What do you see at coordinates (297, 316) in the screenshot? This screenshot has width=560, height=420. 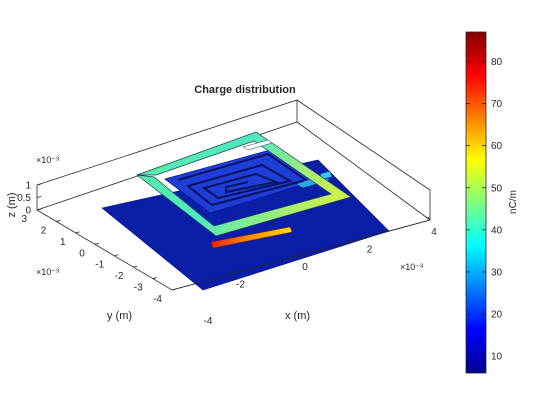 I see `x-axis-label: x (m)` at bounding box center [297, 316].